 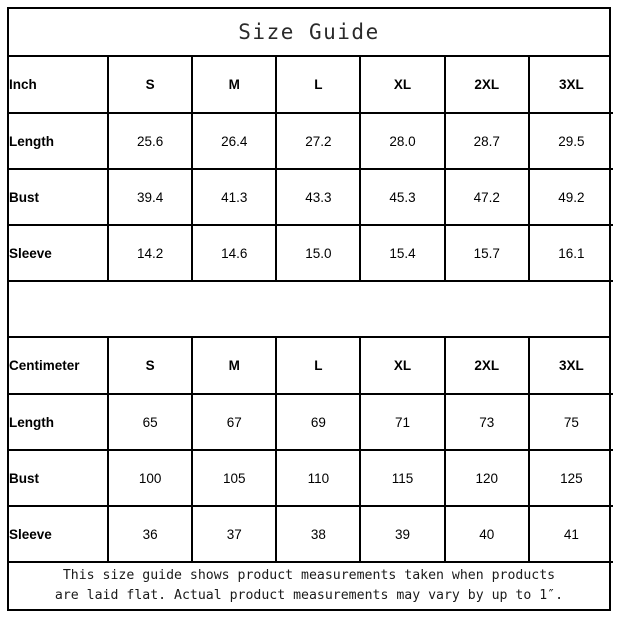 I want to click on cell-inch-bust-2xl: 47.2, so click(x=487, y=197).